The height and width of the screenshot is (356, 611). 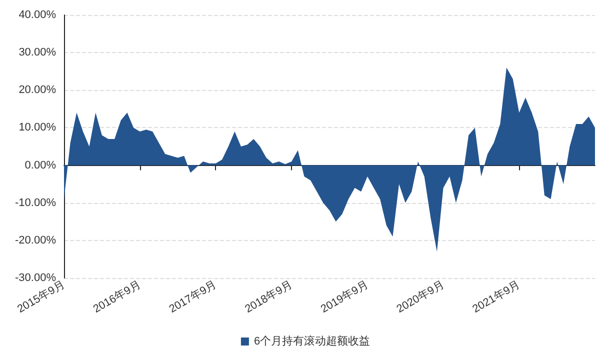 I want to click on y-tick-label: -30.00%, so click(x=35, y=278).